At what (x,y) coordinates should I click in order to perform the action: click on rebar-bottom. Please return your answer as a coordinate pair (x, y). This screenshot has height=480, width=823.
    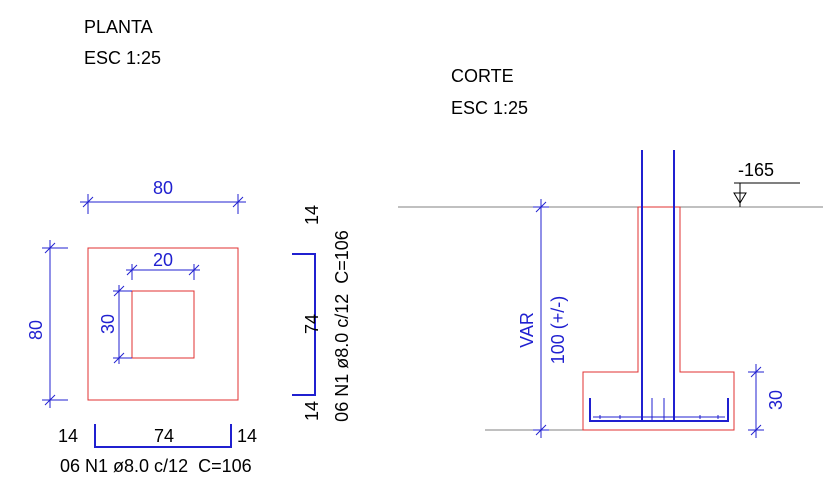
    Looking at the image, I should click on (163, 436).